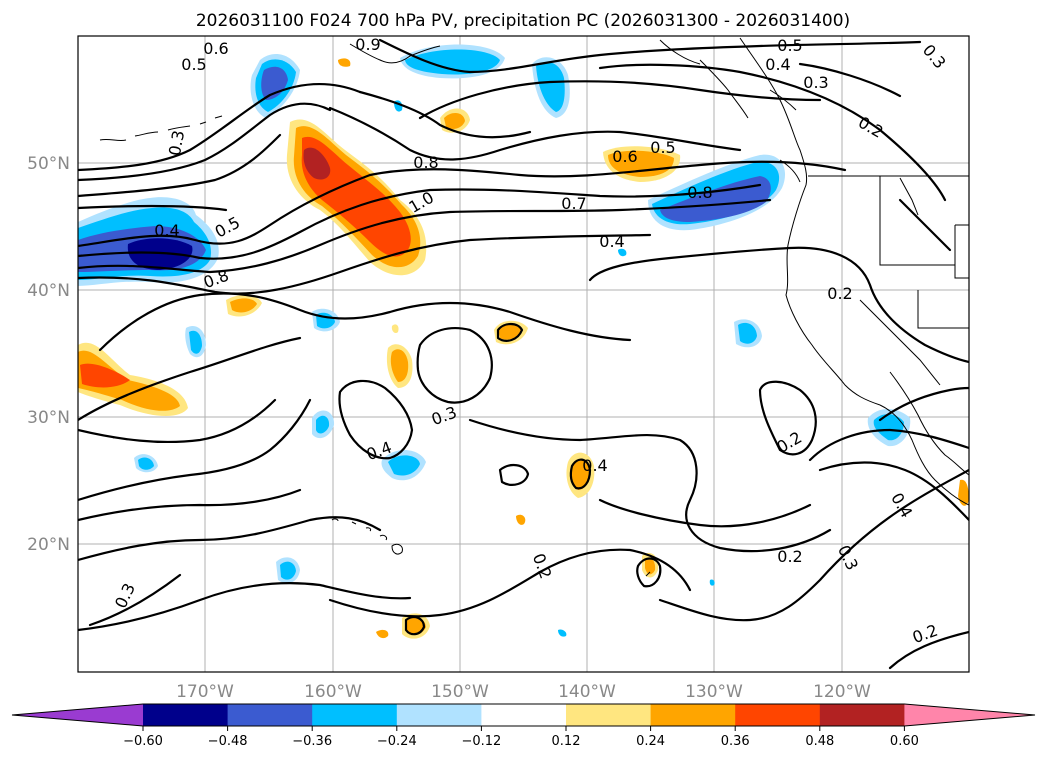  Describe the element at coordinates (48, 545) in the screenshot. I see `lat-label: 20°N` at that location.